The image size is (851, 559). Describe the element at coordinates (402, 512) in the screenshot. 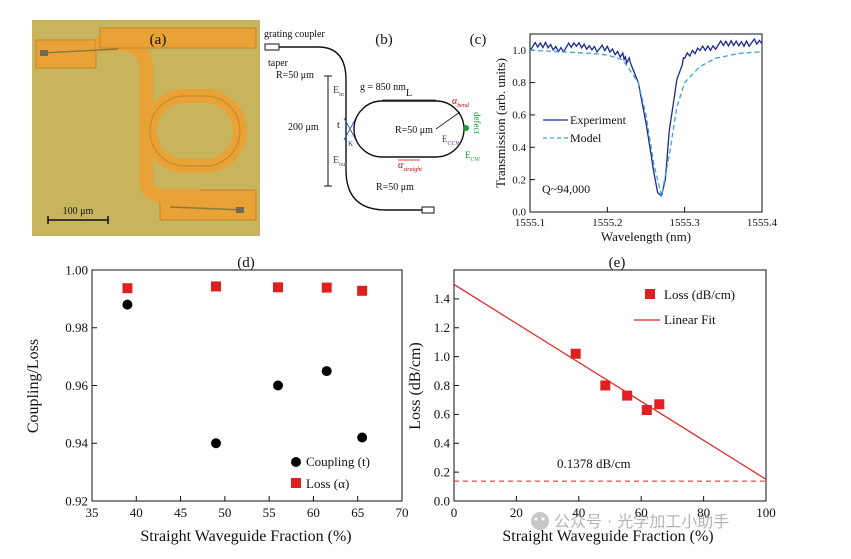

I see `d-xtick-label: 70` at that location.